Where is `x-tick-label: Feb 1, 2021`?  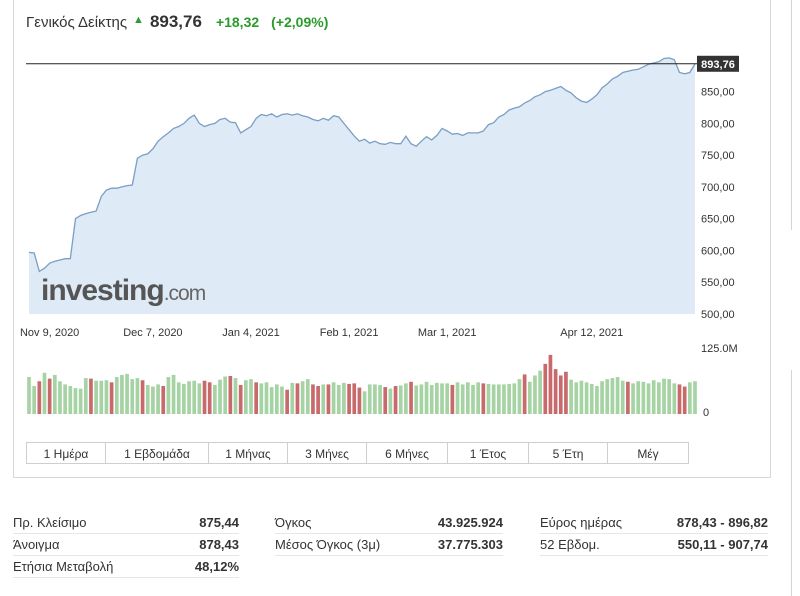 x-tick-label: Feb 1, 2021 is located at coordinates (349, 333).